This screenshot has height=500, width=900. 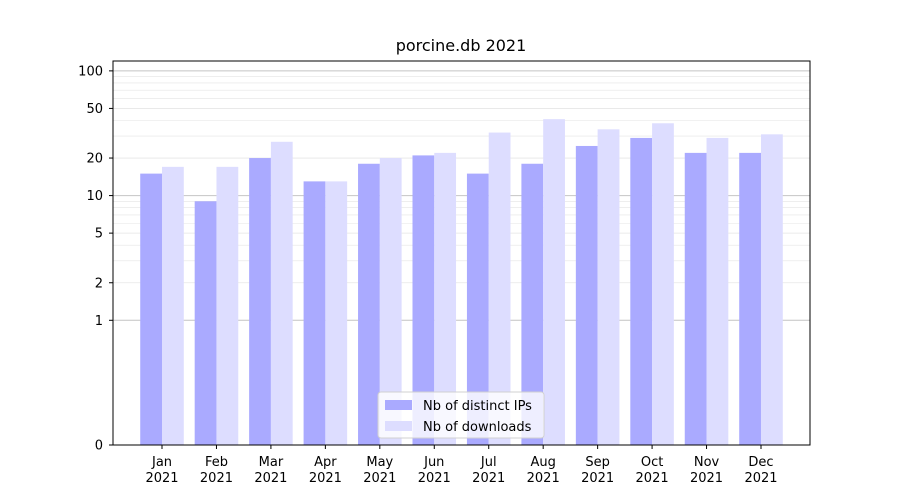 I want to click on y-tick-label: 50, so click(x=94, y=109).